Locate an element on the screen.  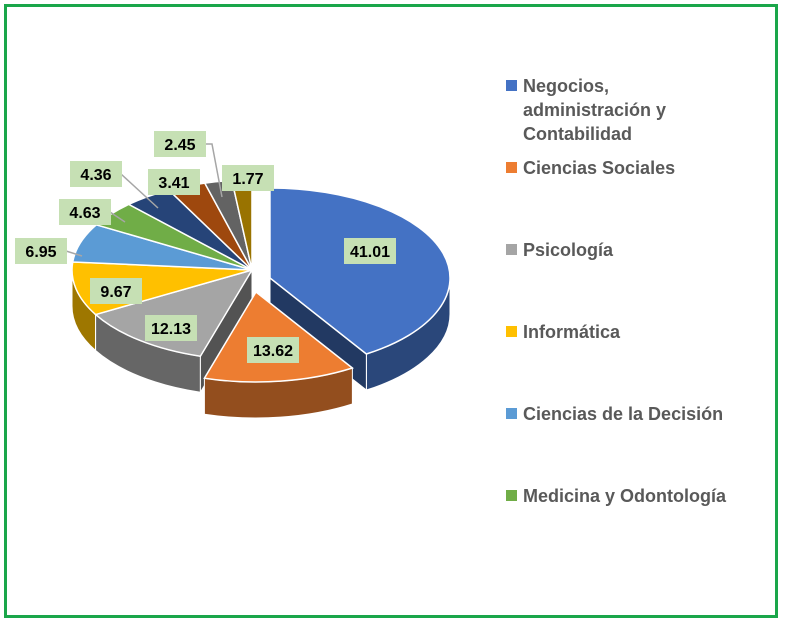
data-label-3: 12.13 is located at coordinates (171, 329).